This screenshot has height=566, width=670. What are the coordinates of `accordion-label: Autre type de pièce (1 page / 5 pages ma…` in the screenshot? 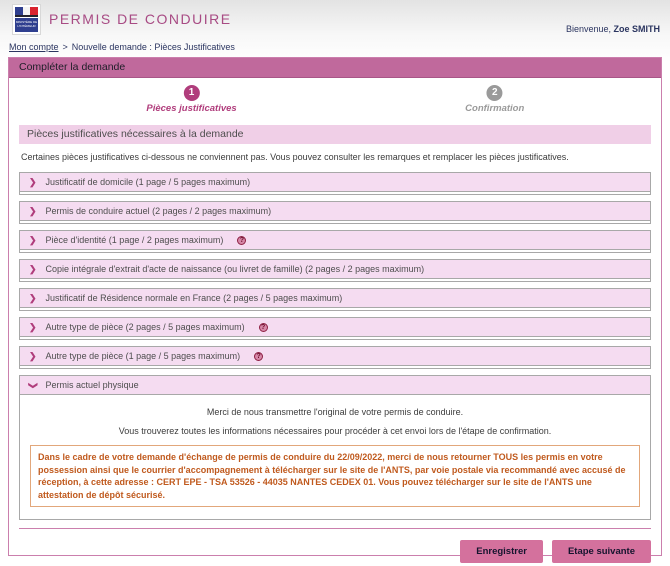 It's located at (143, 356).